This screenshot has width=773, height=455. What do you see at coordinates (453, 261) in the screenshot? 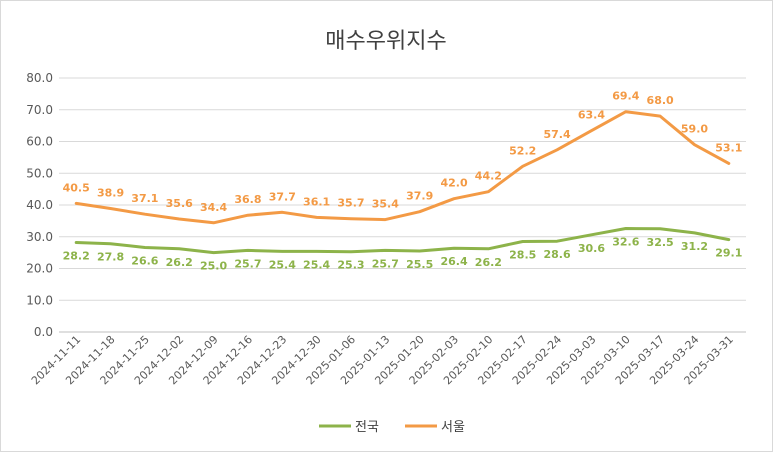
I see `data-label: 26.4` at bounding box center [453, 261].